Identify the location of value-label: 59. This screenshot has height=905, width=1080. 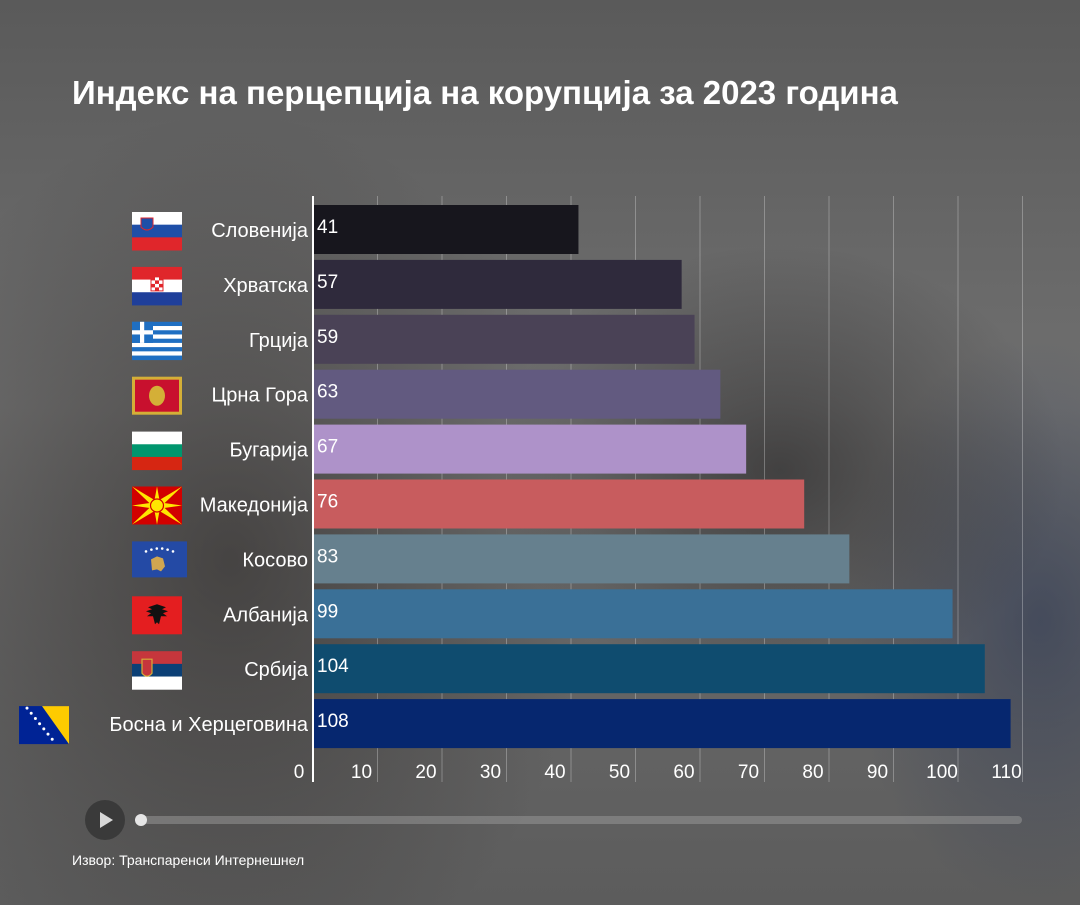
(327, 337).